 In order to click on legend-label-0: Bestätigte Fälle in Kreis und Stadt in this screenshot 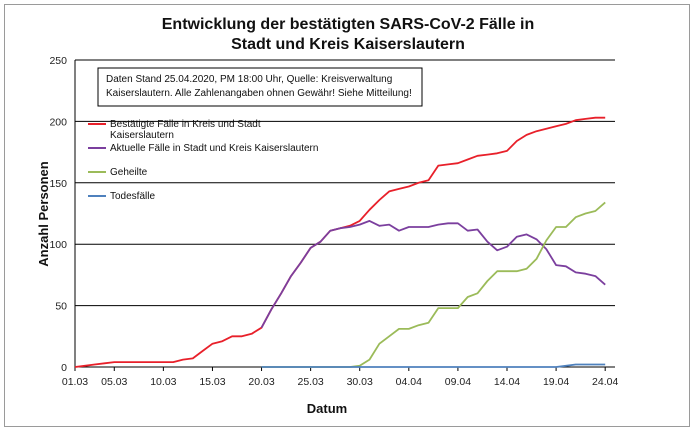, I will do `click(185, 124)`.